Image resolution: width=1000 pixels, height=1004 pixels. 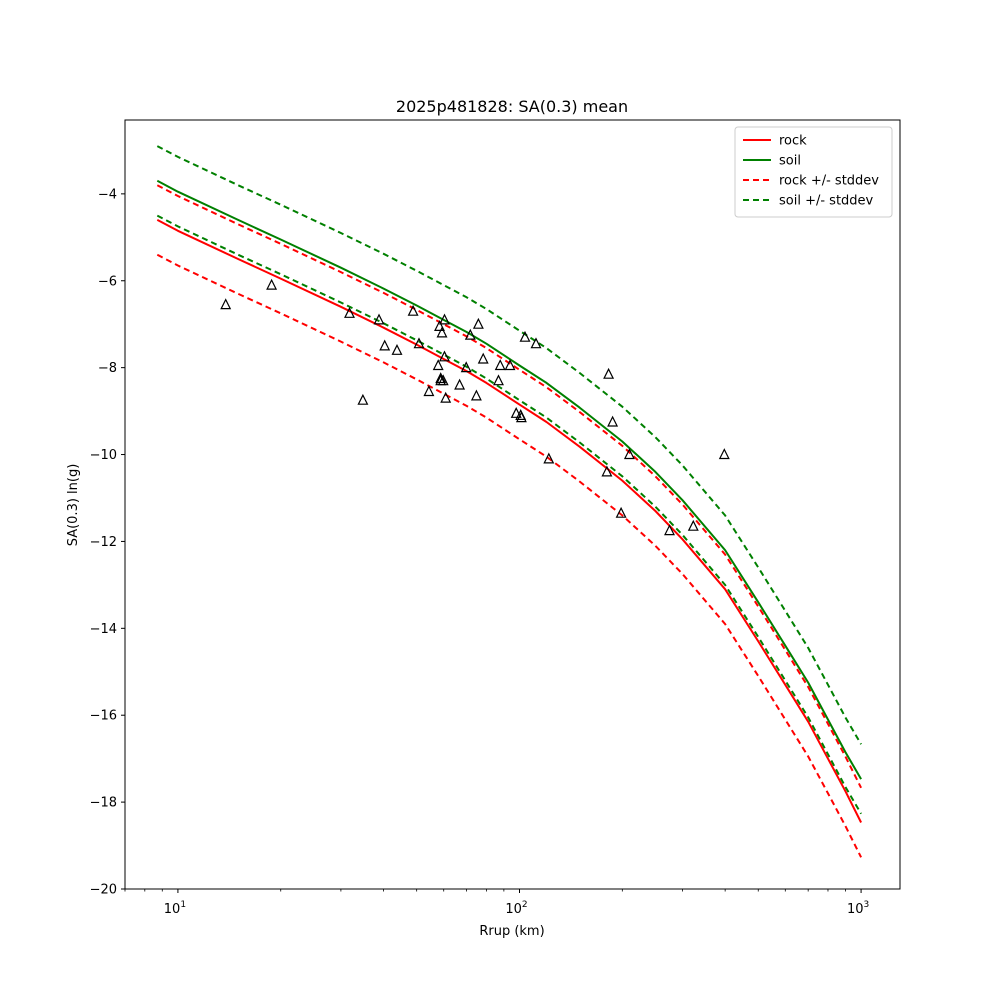 I want to click on y-axis: −20 −18 −16 −14 −12 −10 −8 −6 −4, so click(x=107, y=542).